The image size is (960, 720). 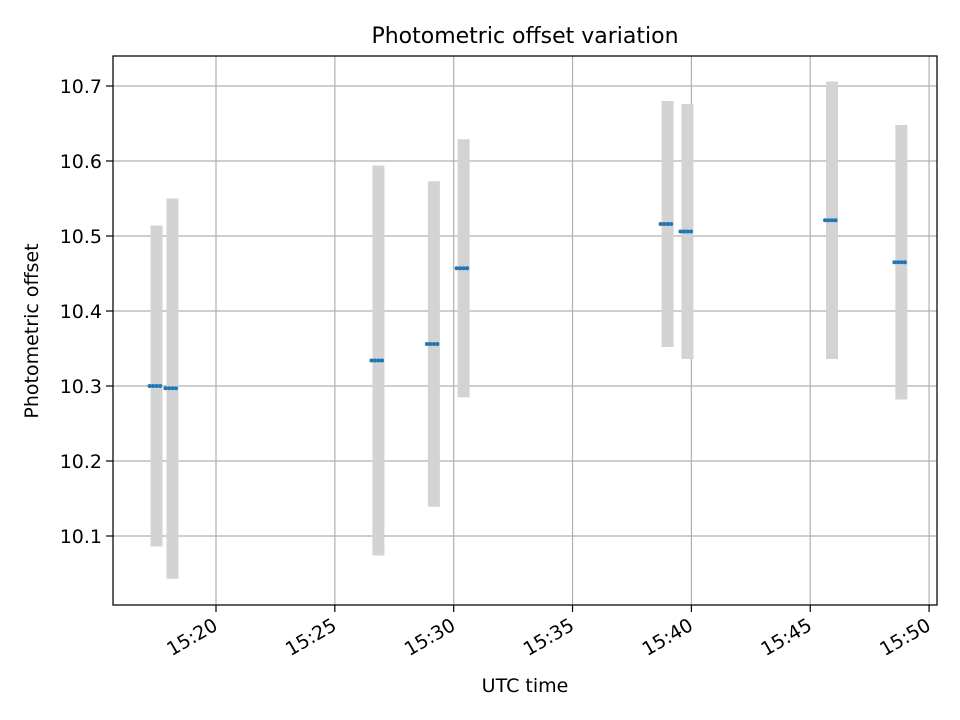 I want to click on y-tick-label: 10.6, so click(x=81, y=162).